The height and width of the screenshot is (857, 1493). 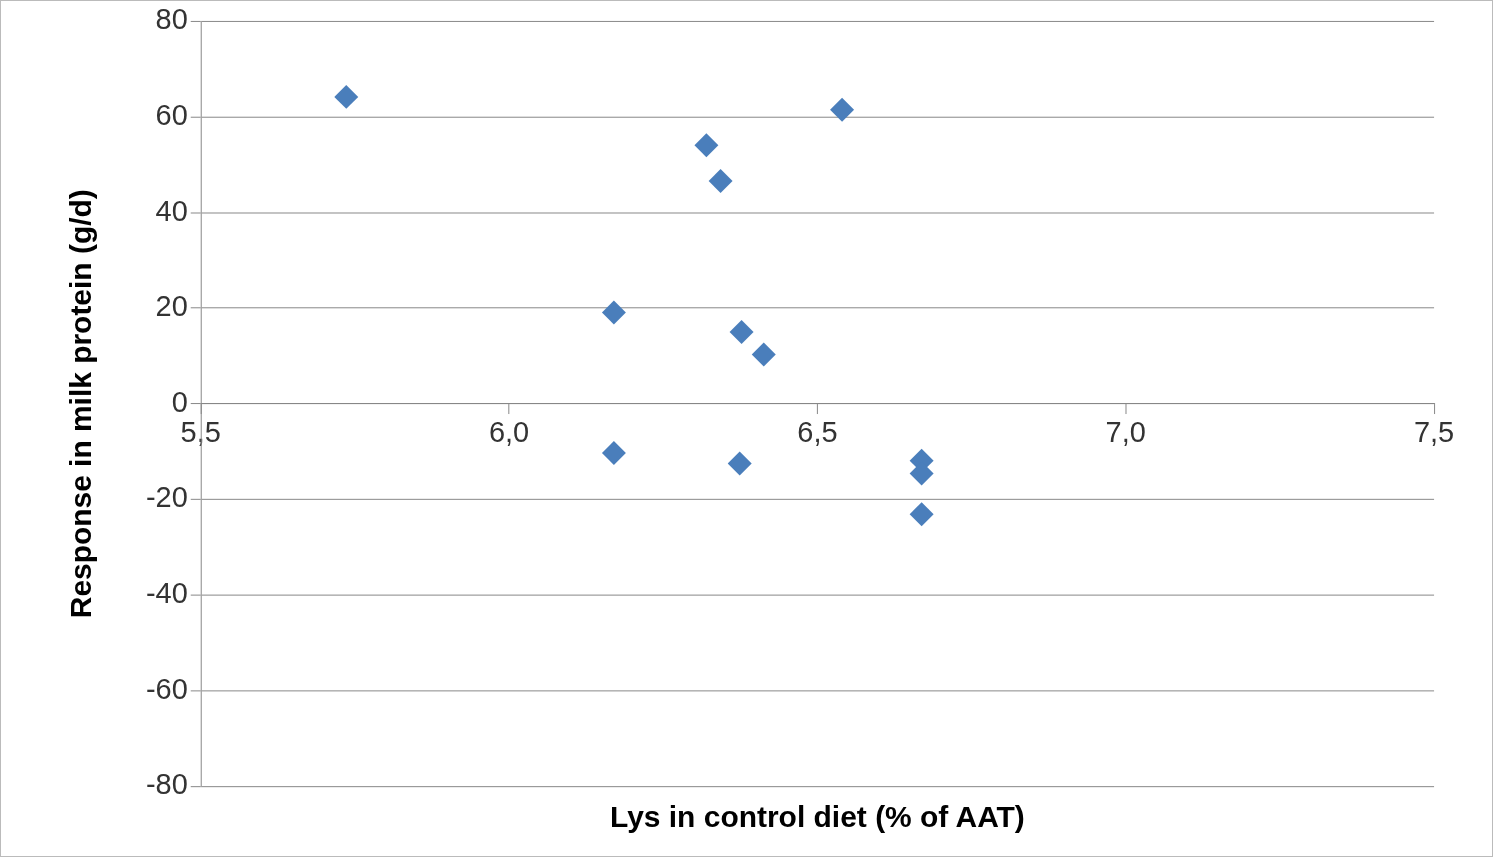 I want to click on y-tick-label: 0, so click(x=179, y=401).